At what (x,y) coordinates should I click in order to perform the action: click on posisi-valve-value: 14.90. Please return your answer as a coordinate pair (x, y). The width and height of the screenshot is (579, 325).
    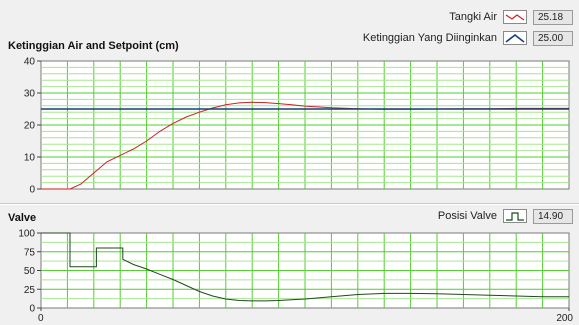
    Looking at the image, I should click on (553, 216).